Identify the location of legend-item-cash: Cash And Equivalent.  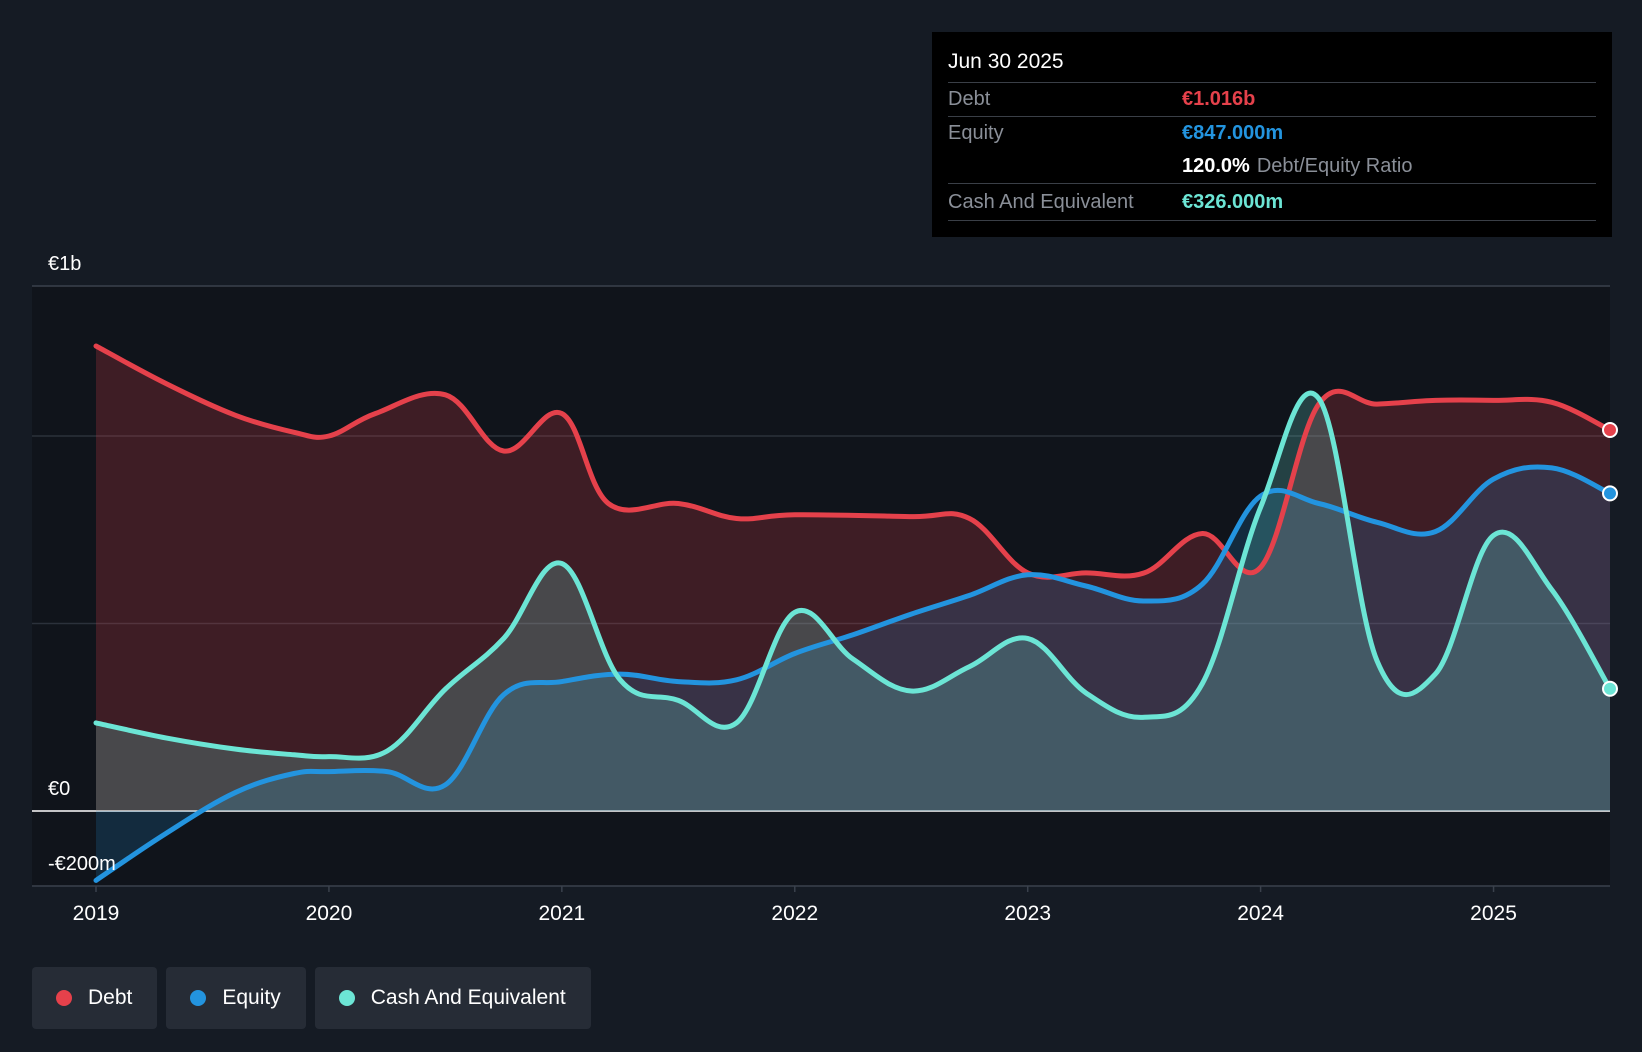
(452, 998).